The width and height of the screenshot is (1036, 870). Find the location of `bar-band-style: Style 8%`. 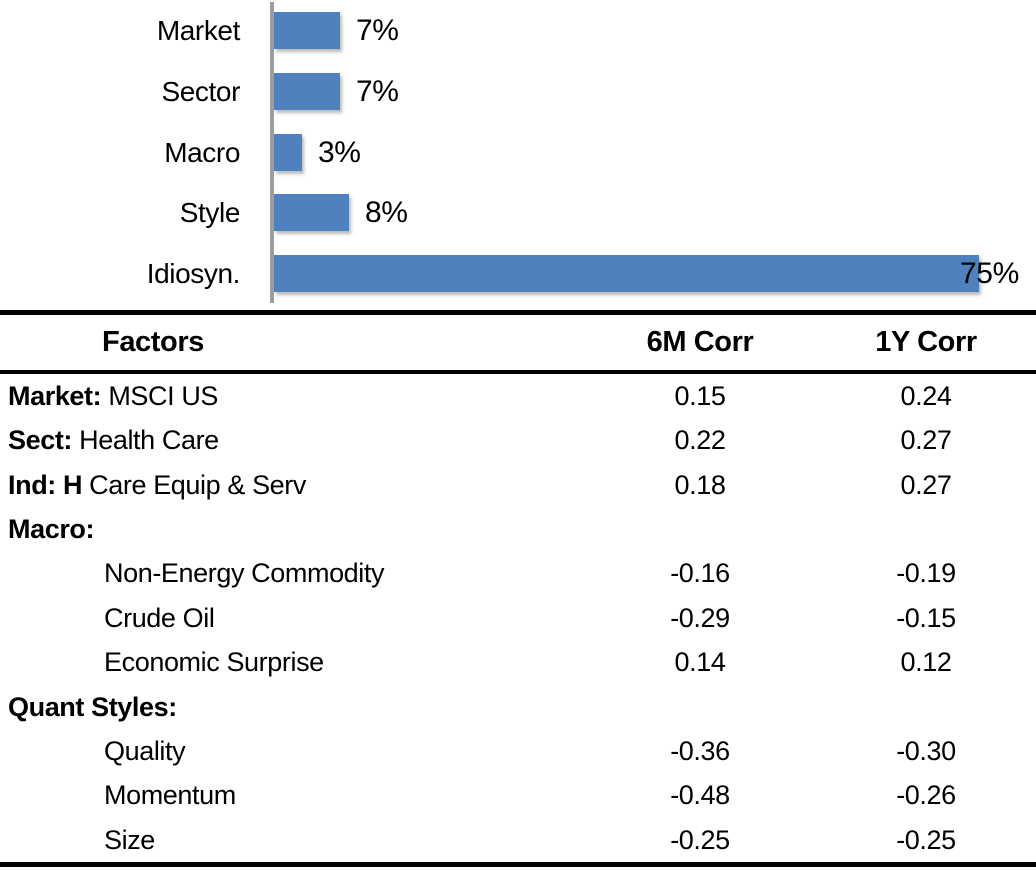

bar-band-style: Style 8% is located at coordinates (518, 212).